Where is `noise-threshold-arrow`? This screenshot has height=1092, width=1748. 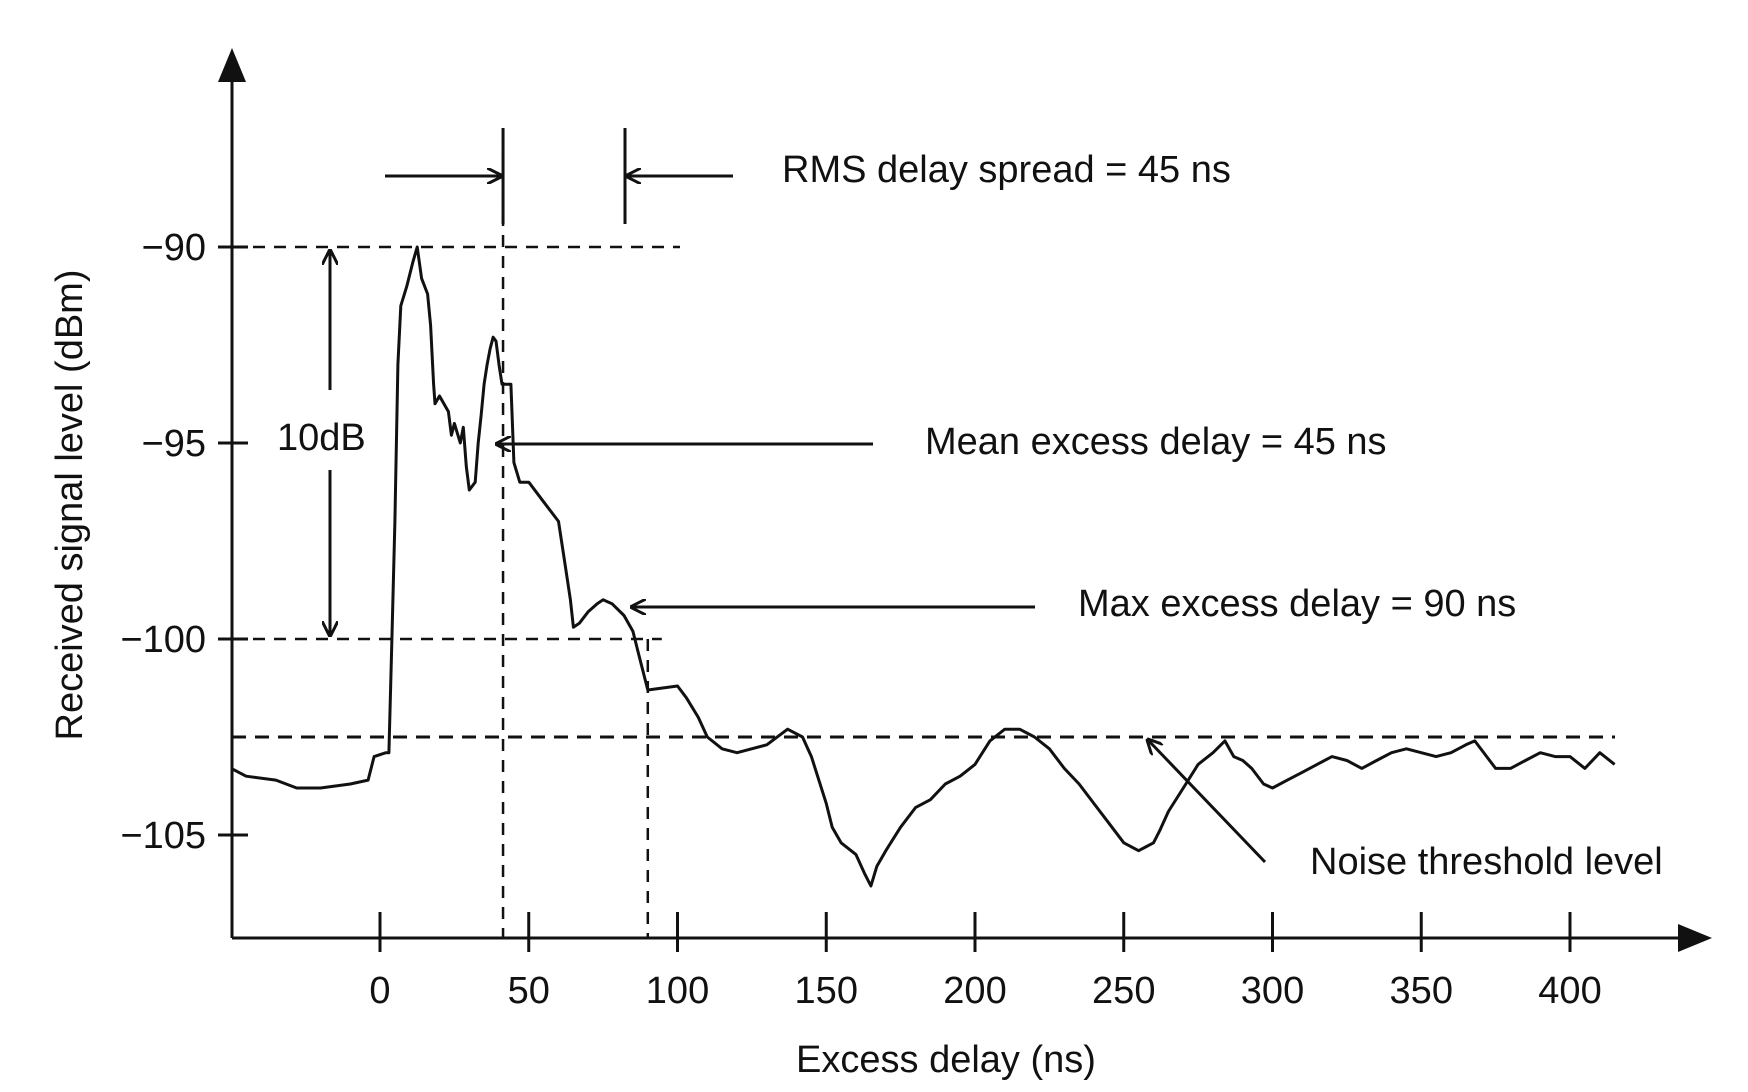
noise-threshold-arrow is located at coordinates (1207, 802).